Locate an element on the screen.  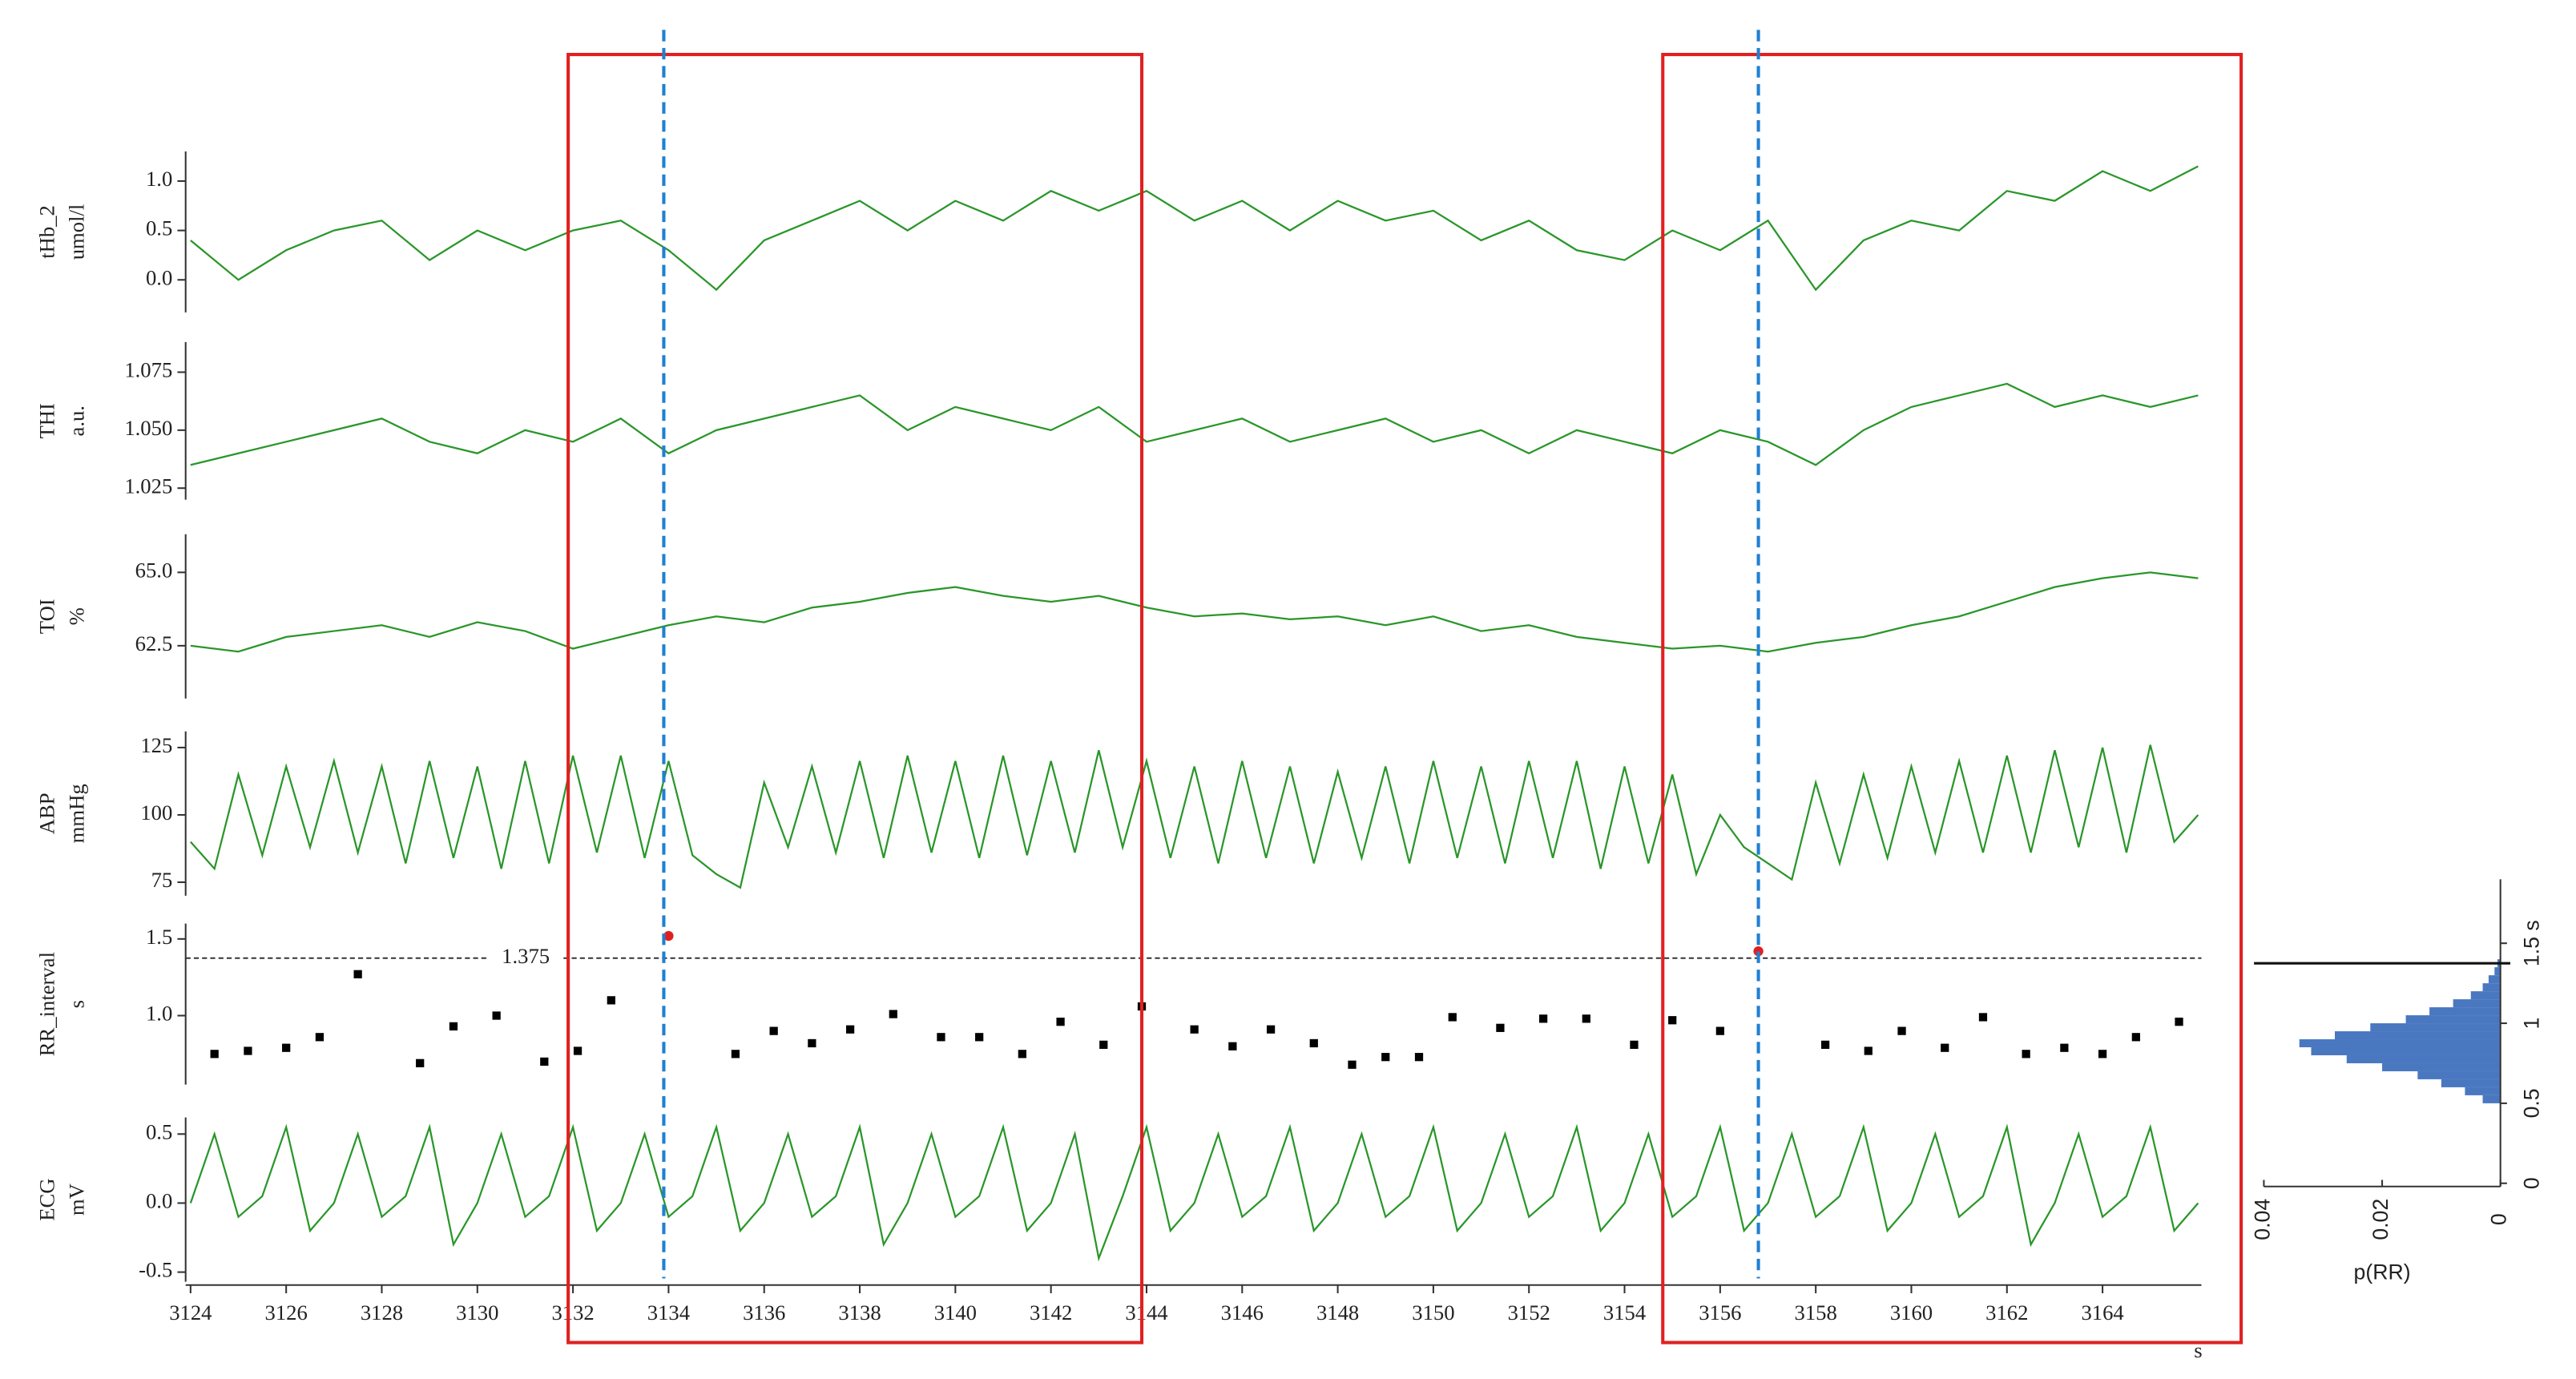
x-tick-label: 3124 is located at coordinates (190, 1312).